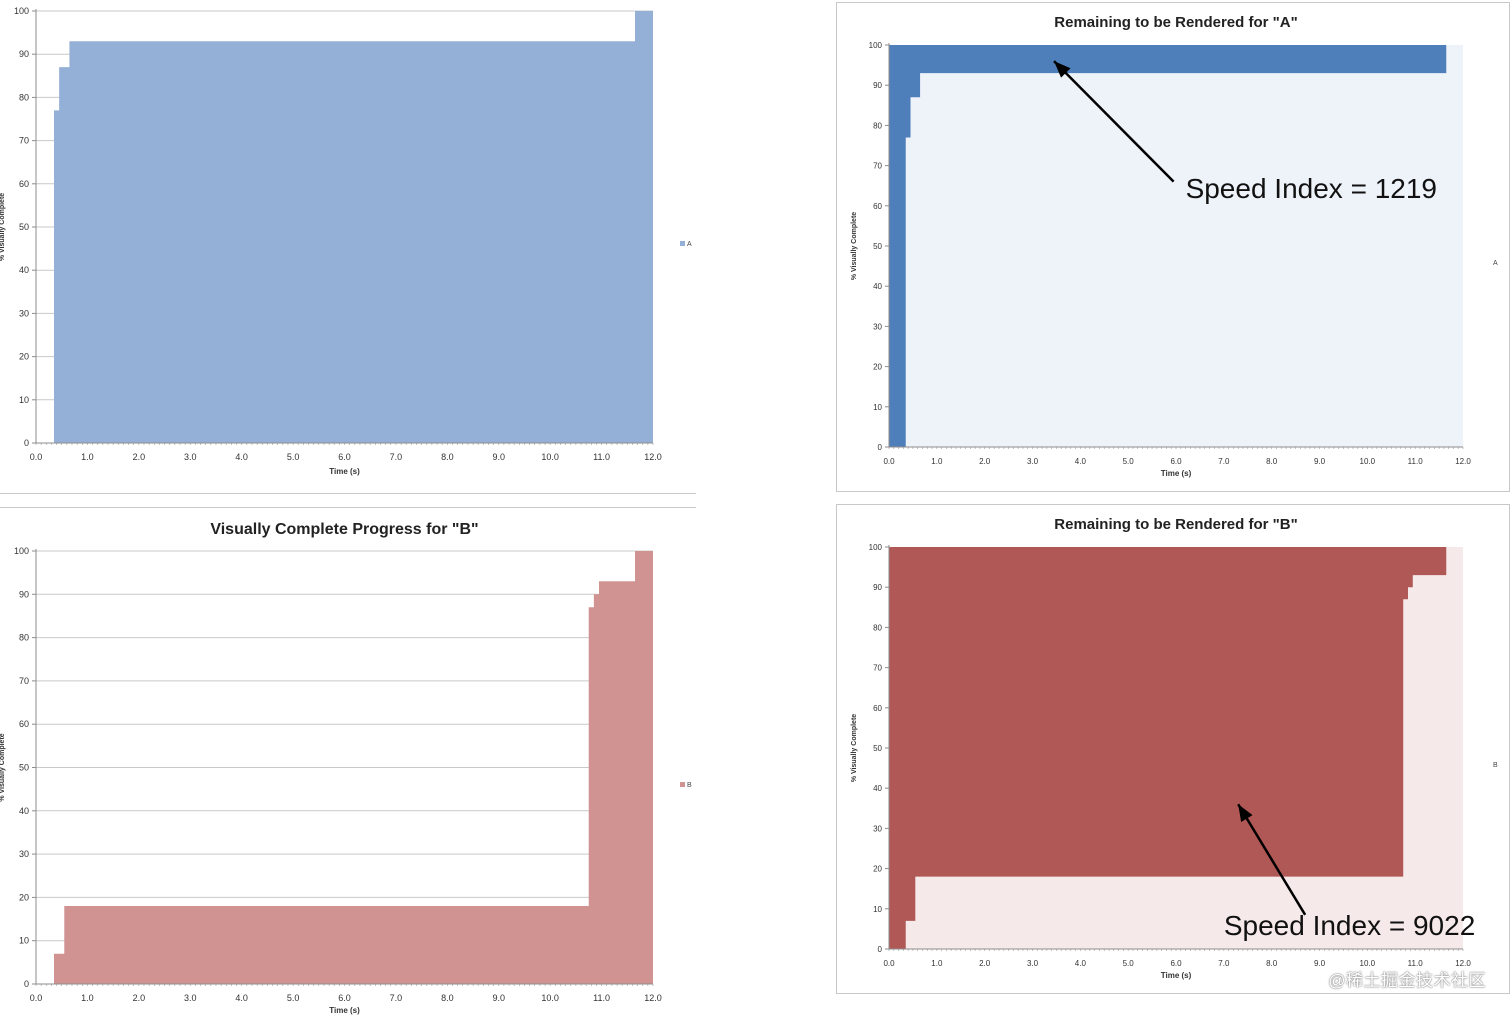 The image size is (1512, 1018). I want to click on watermark-text: @稀土掘金技术社区, so click(1407, 980).